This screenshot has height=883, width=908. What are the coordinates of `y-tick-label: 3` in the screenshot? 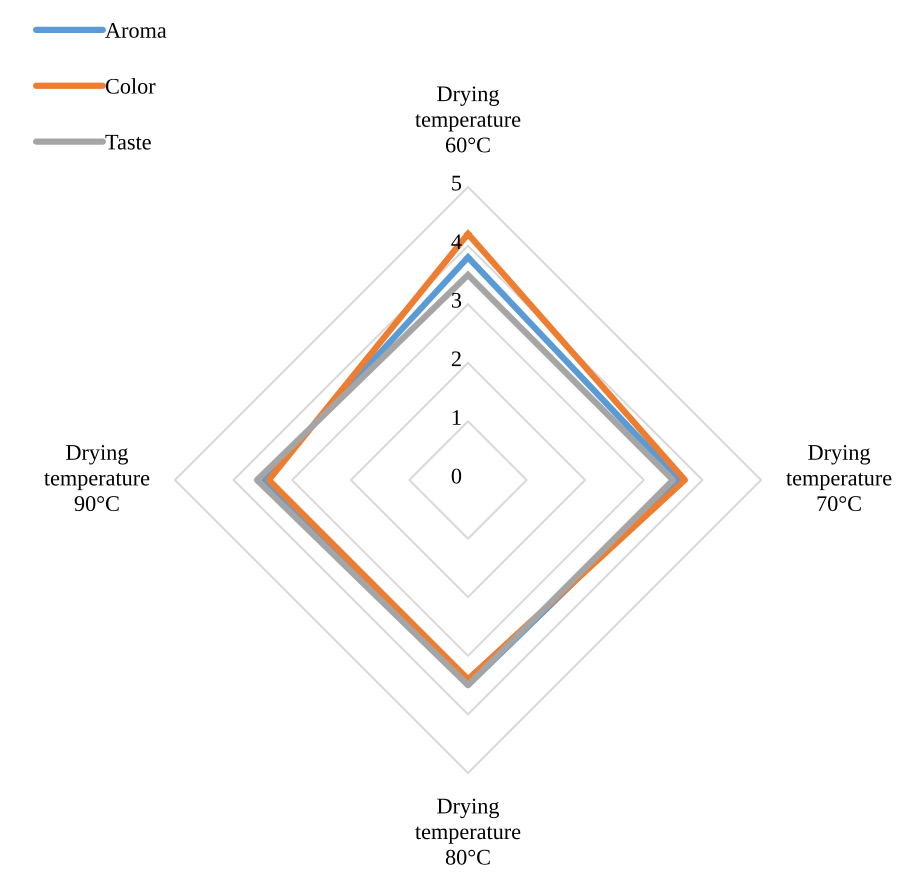 It's located at (457, 300).